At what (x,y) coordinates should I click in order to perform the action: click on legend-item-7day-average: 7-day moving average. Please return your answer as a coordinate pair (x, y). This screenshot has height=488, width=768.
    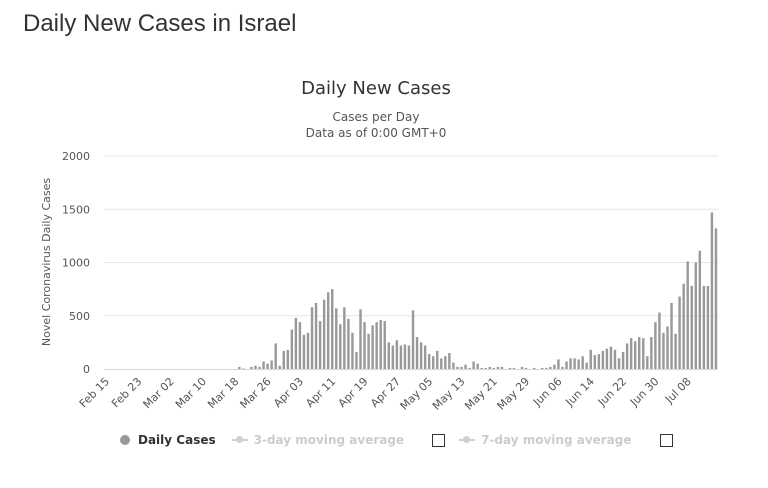
    Looking at the image, I should click on (545, 440).